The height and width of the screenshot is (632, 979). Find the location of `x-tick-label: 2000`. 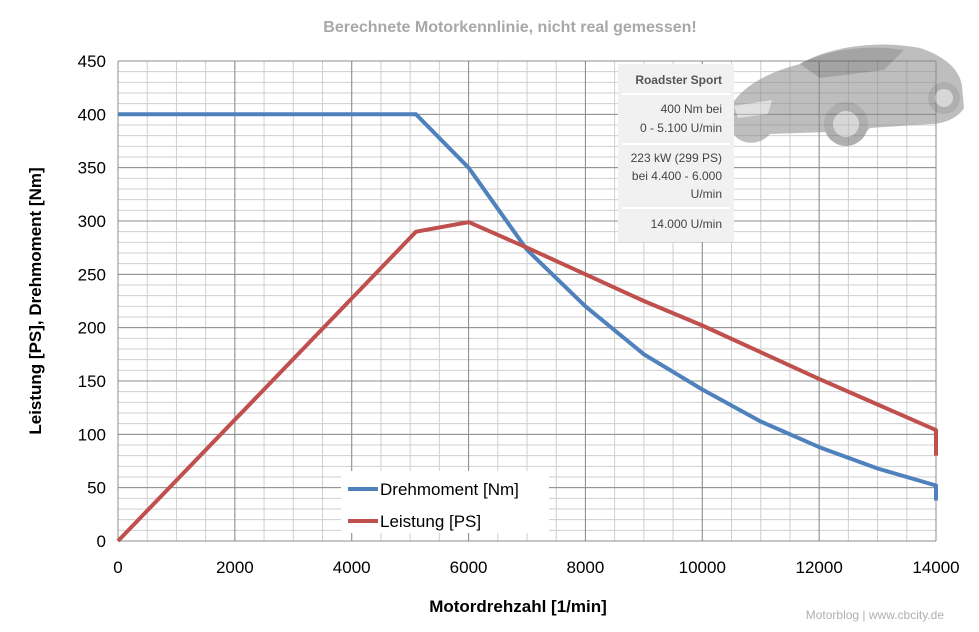

x-tick-label: 2000 is located at coordinates (235, 567).